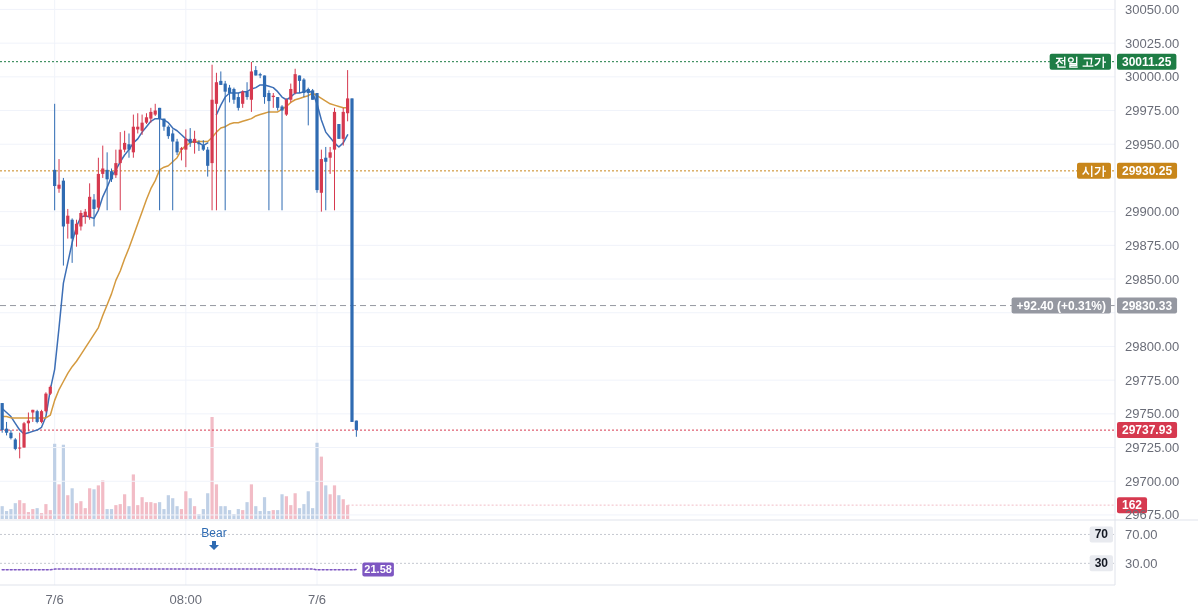 Image resolution: width=1198 pixels, height=612 pixels. What do you see at coordinates (1152, 380) in the screenshot?
I see `y-tick-label: 29775.00` at bounding box center [1152, 380].